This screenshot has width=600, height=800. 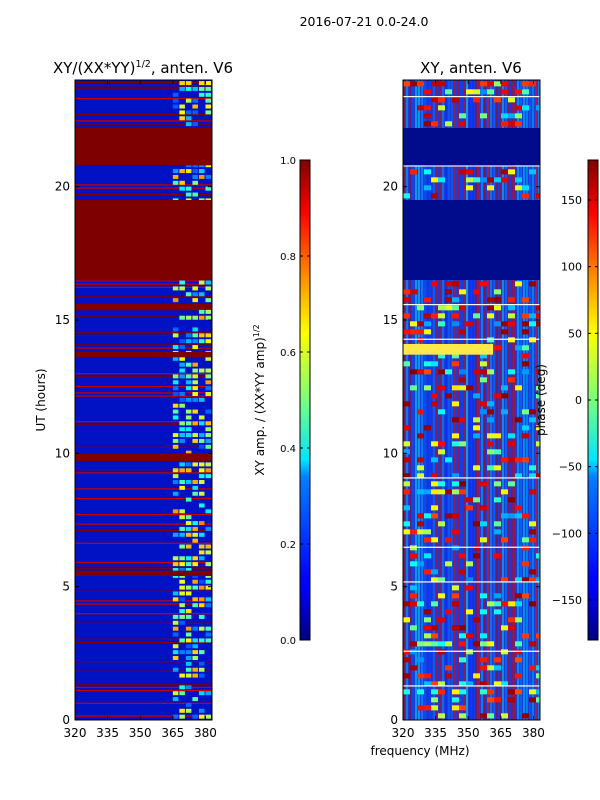 I want to click on phase-xtick-label: 350, so click(x=468, y=733).